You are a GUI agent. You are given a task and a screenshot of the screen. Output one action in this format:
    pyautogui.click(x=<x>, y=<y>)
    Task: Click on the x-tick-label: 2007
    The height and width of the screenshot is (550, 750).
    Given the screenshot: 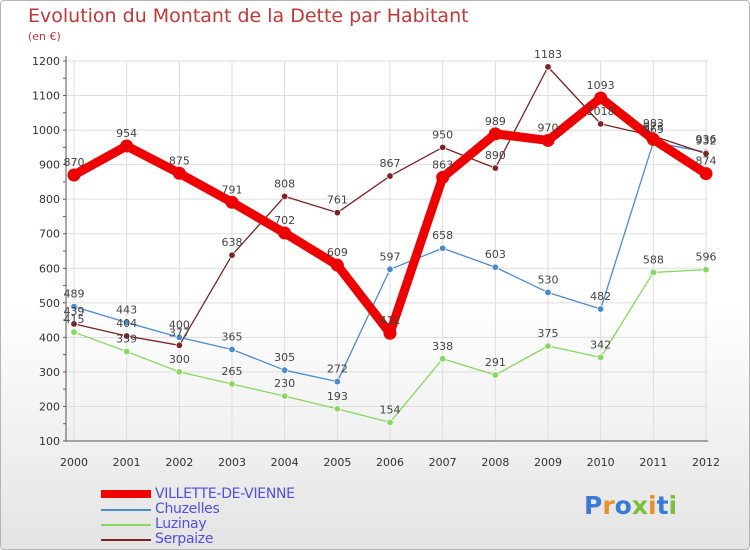 What is the action you would take?
    pyautogui.click(x=443, y=462)
    